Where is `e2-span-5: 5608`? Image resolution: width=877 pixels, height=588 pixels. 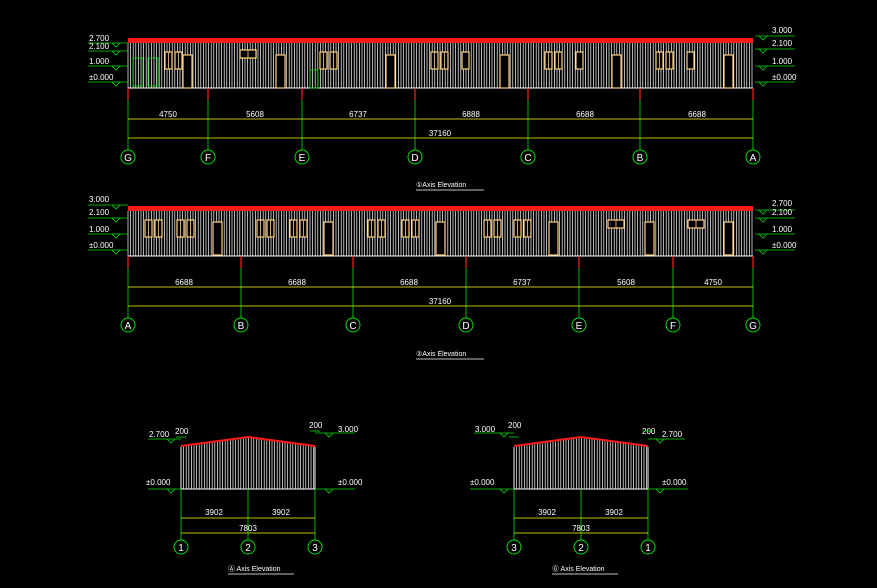
e2-span-5: 5608 is located at coordinates (626, 282).